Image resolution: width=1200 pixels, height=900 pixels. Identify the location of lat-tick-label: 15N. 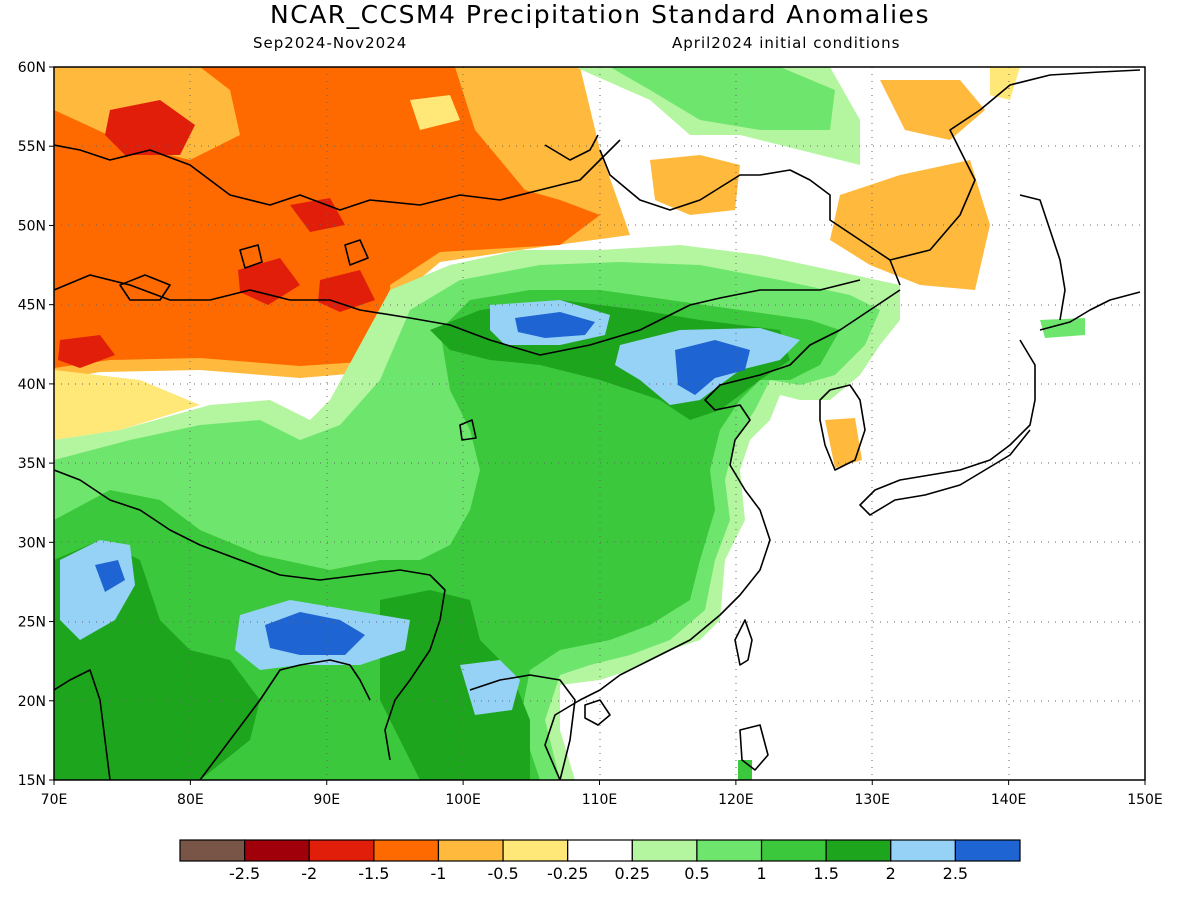
(32, 781).